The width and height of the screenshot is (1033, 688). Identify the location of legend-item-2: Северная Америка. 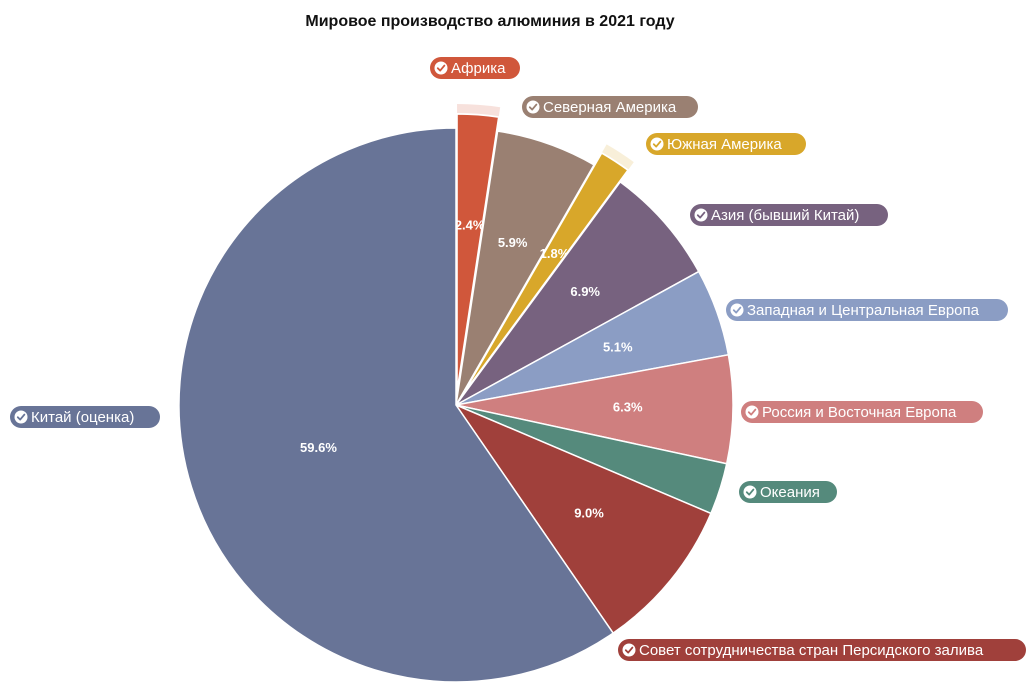
(610, 107).